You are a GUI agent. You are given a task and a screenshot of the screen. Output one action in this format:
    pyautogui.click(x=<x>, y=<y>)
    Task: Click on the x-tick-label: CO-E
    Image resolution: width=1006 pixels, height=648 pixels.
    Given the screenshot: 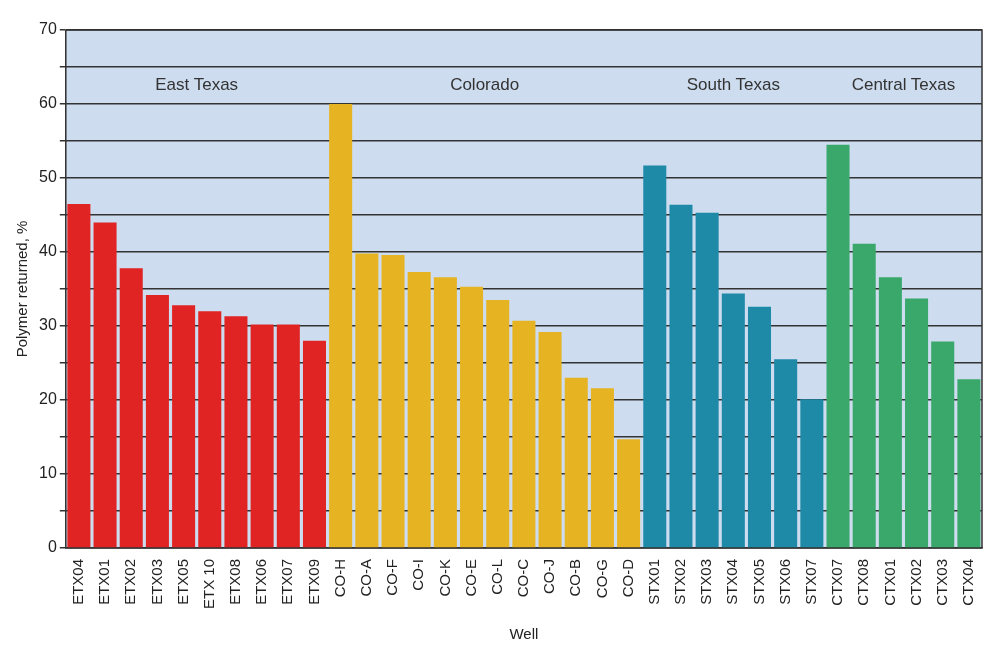 What is the action you would take?
    pyautogui.click(x=470, y=577)
    